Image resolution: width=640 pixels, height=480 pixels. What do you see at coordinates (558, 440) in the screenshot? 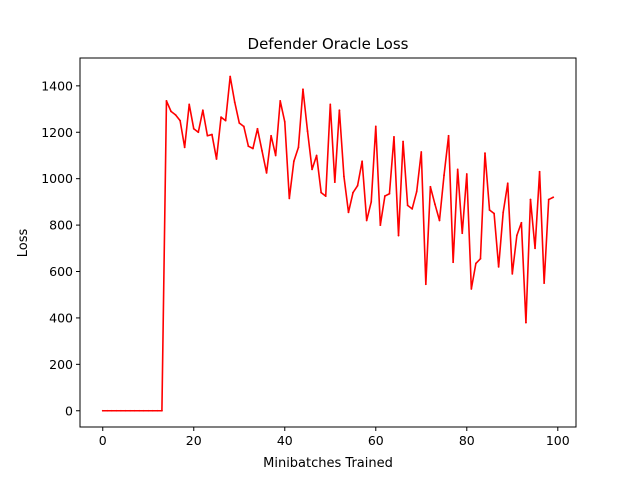
I see `x-tick-label: 100` at bounding box center [558, 440].